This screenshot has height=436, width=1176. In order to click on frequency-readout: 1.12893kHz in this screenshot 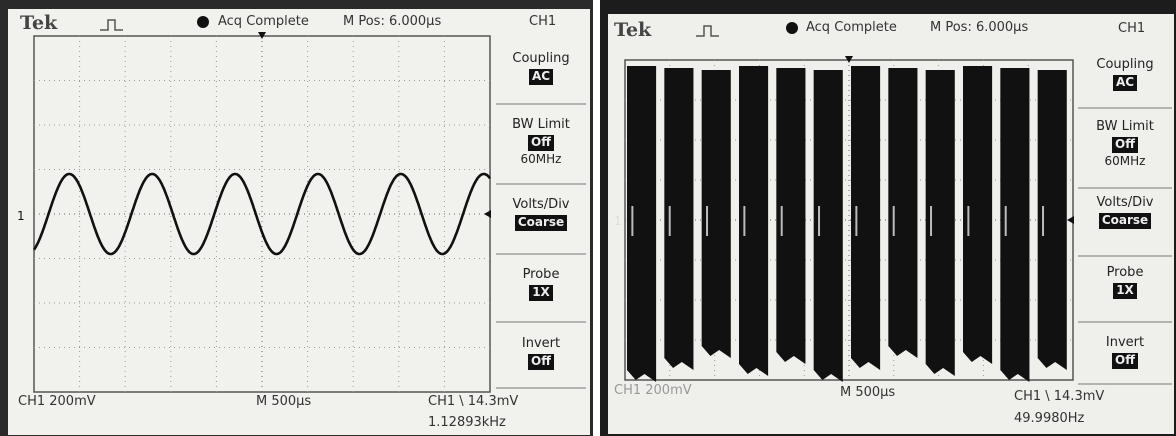, I will do `click(467, 422)`.